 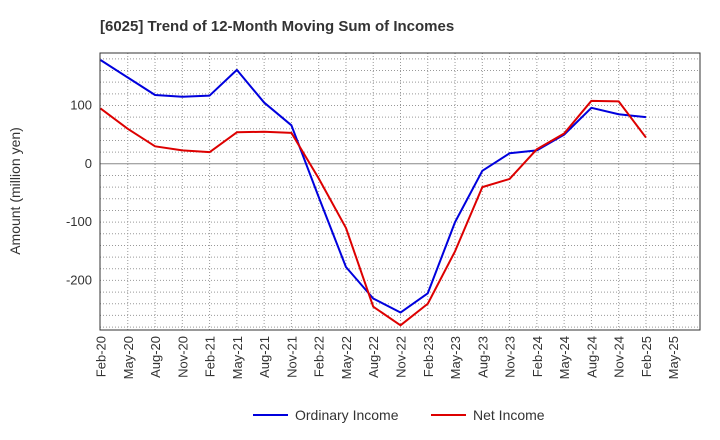 What do you see at coordinates (428, 356) in the screenshot?
I see `x-tick-label: Feb-23` at bounding box center [428, 356].